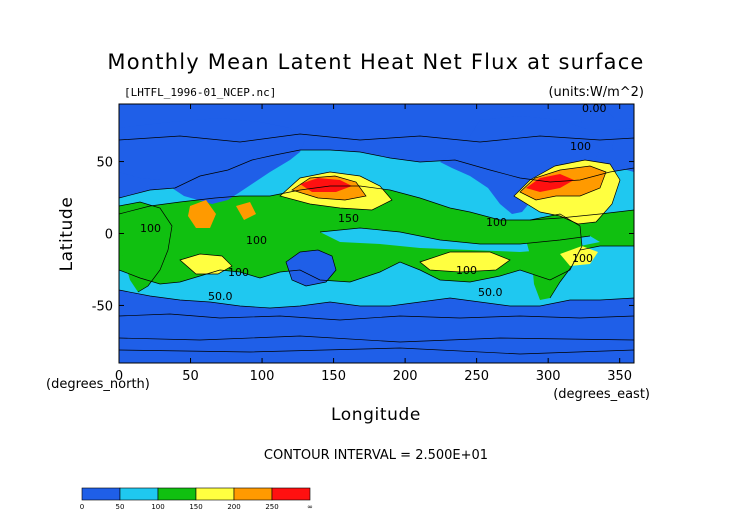 Image resolution: width=752 pixels, height=532 pixels. I want to click on y-axis-unit: (degrees_north), so click(98, 384).